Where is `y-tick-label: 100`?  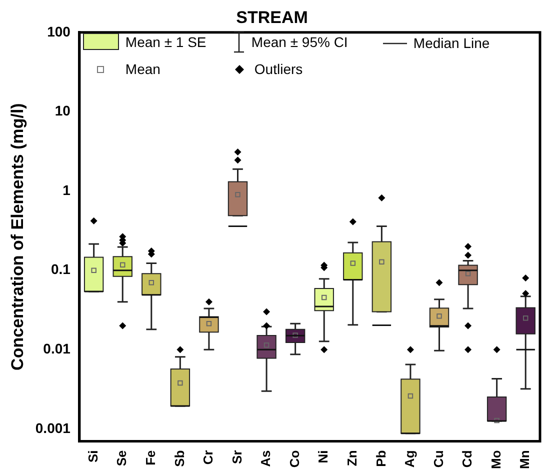 y-tick-label: 100 is located at coordinates (59, 31).